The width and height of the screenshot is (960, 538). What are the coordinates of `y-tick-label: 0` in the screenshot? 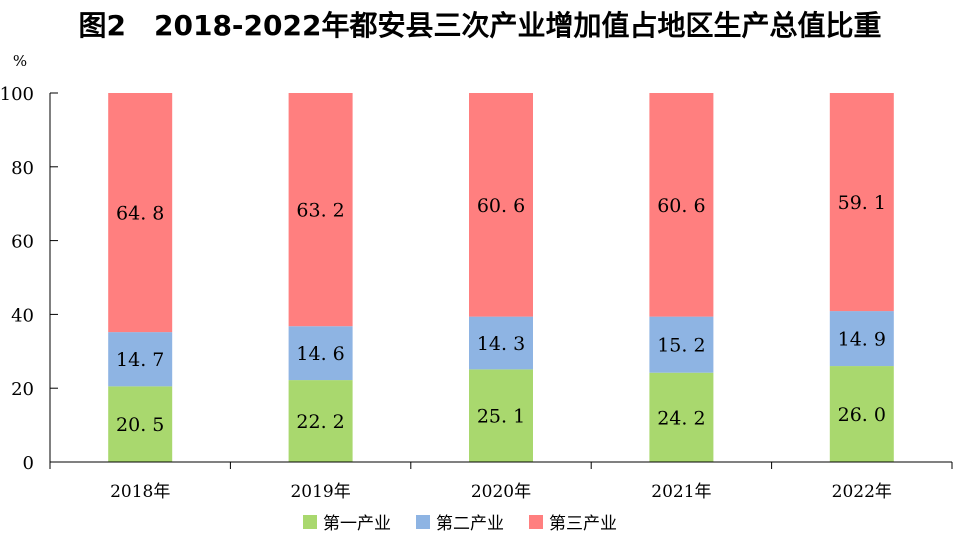 It's located at (28, 463).